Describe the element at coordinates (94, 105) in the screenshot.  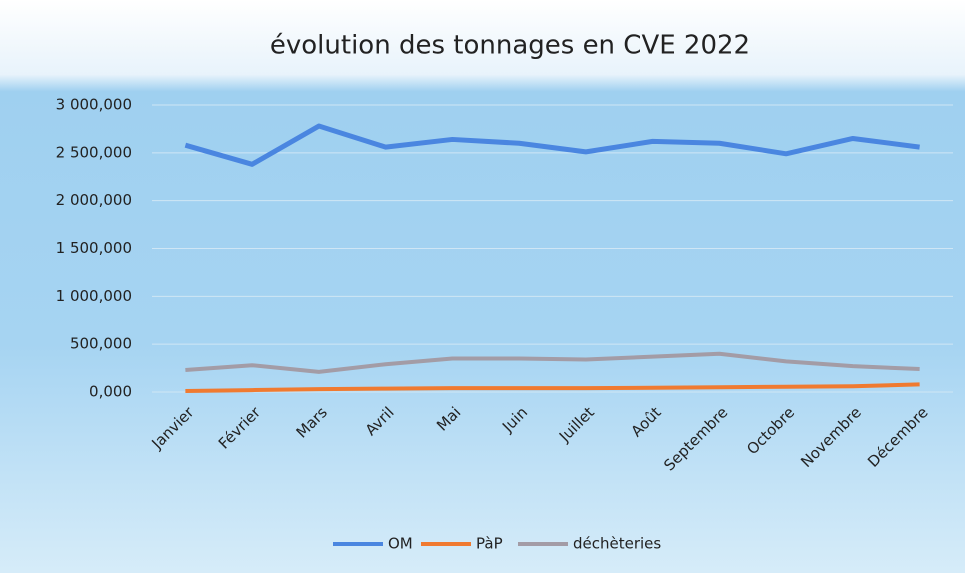
I see `y-tick-label: 3 000,000` at that location.